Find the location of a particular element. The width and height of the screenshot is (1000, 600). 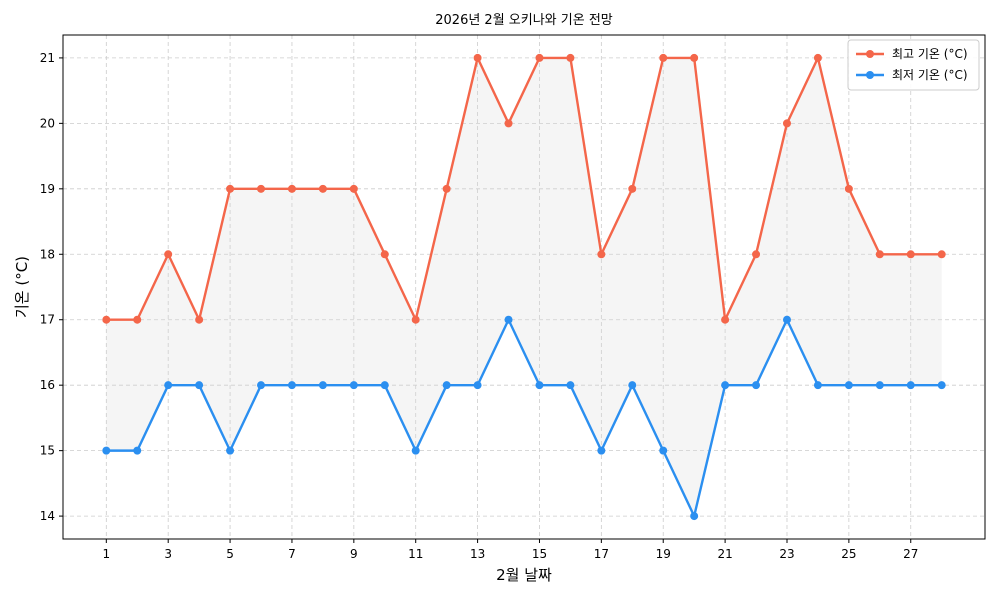

x-tick-label: 27 is located at coordinates (910, 554).